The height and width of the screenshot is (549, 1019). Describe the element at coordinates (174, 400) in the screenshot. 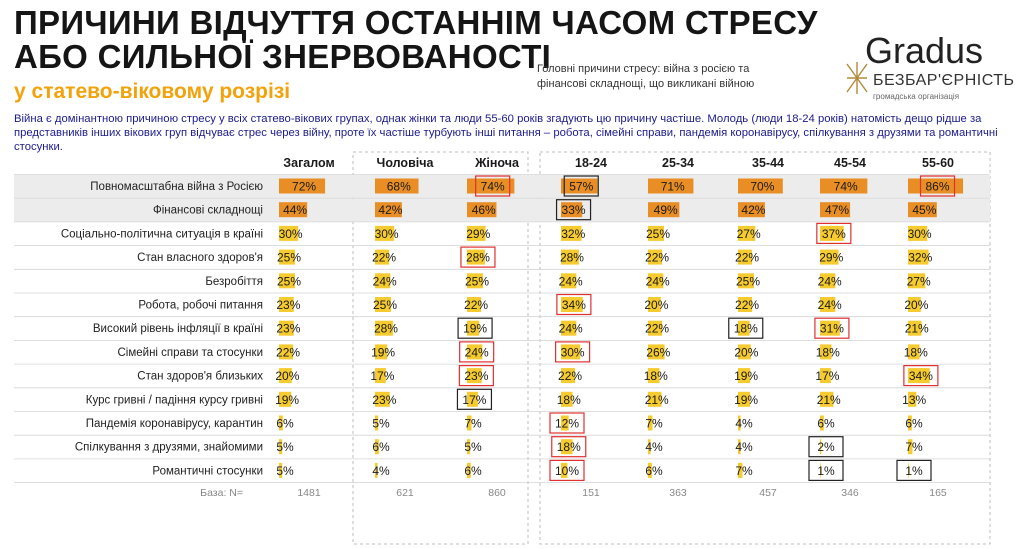

I see `row-label: Курс гривні / падіння курсу гривні` at that location.